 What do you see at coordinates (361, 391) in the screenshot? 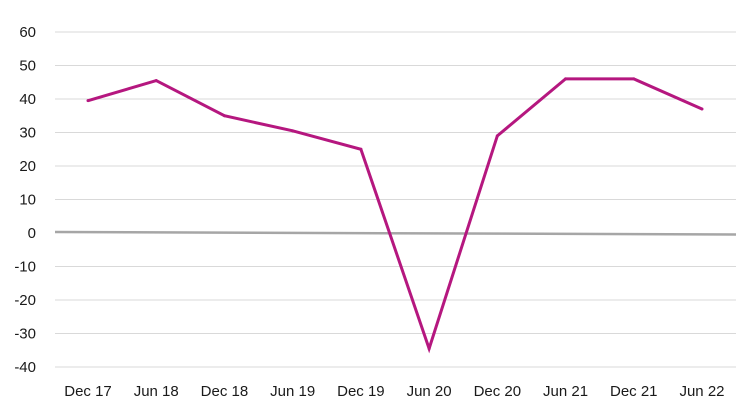
I see `x-tick-label: Dec 19` at bounding box center [361, 391].